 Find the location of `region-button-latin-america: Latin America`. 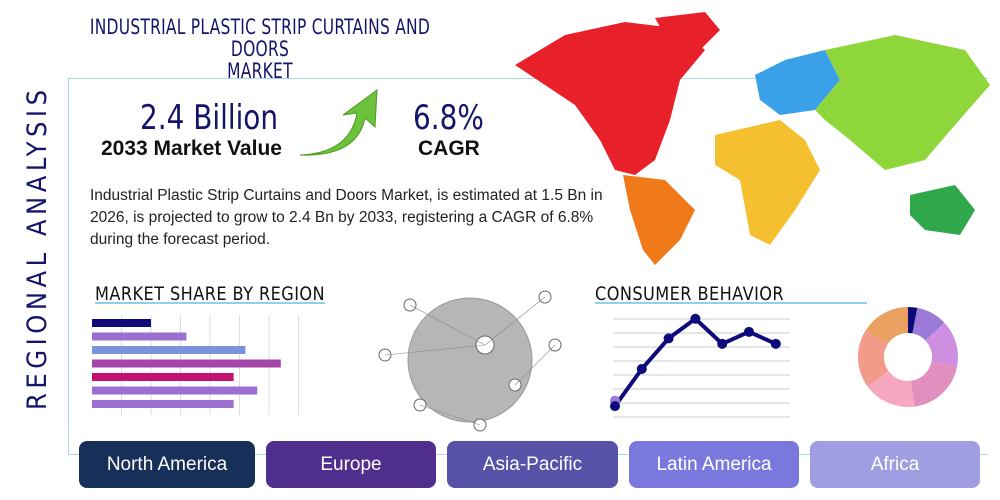

region-button-latin-america: Latin America is located at coordinates (714, 464).